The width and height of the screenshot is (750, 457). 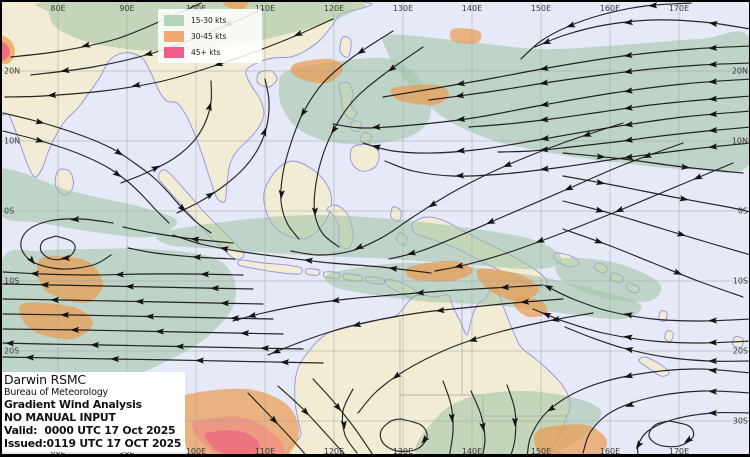 What do you see at coordinates (265, 451) in the screenshot?
I see `longitude-label-bottom: 110E` at bounding box center [265, 451].